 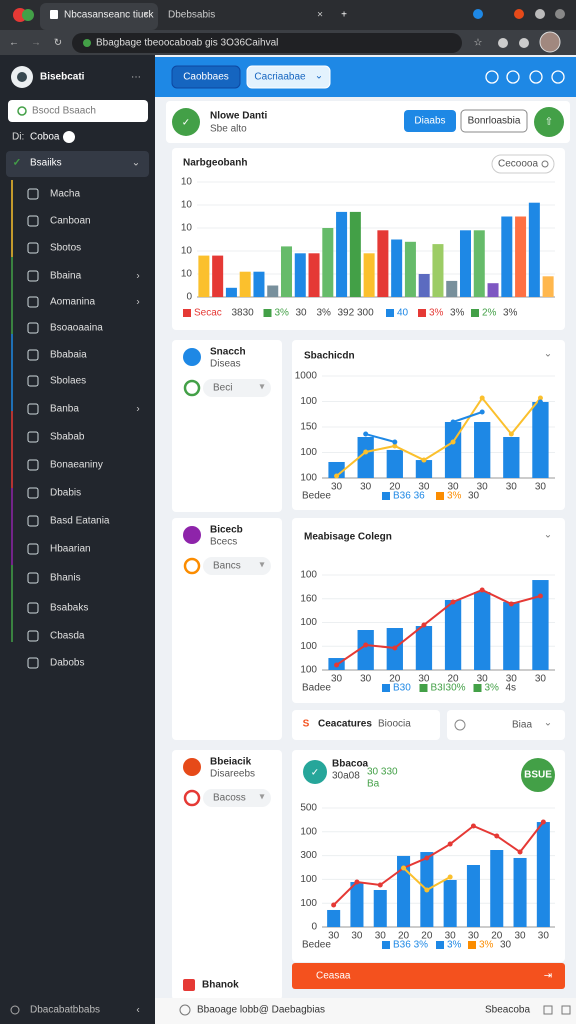 What do you see at coordinates (308, 598) in the screenshot?
I see `y-tick-label: 160` at bounding box center [308, 598].